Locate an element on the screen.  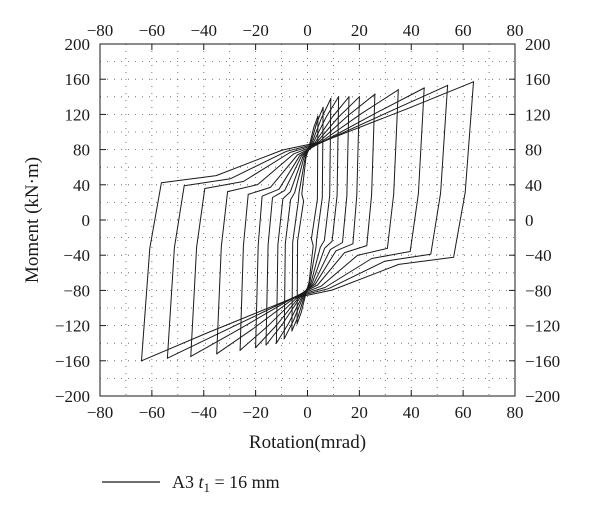
x-tick-label-bottom: 20 is located at coordinates (359, 412).